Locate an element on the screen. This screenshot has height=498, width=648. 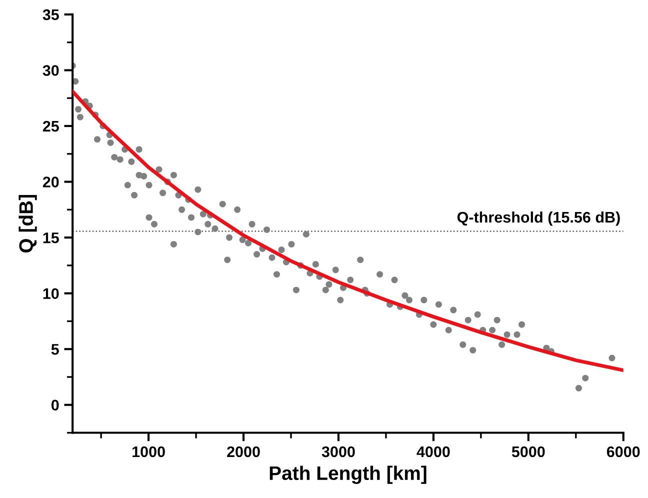
y-tick-label: 15 is located at coordinates (51, 238).